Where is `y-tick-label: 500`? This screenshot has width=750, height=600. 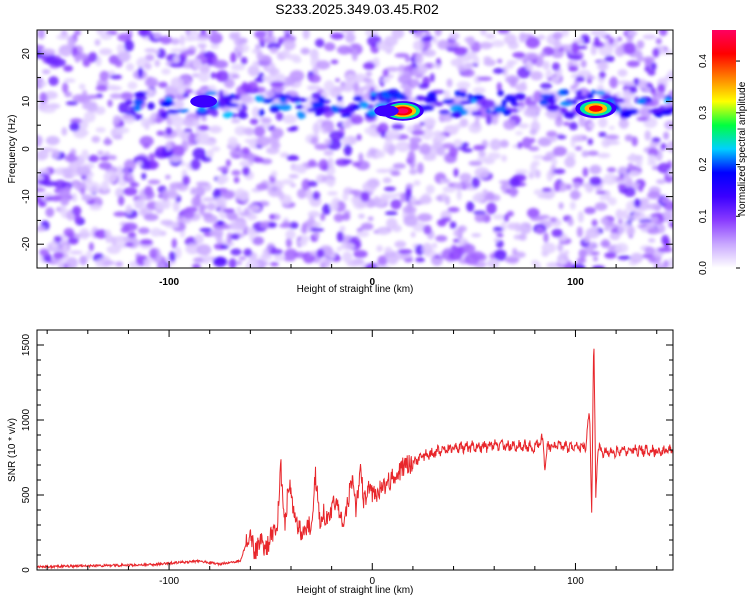
y-tick-label: 500 is located at coordinates (26, 494).